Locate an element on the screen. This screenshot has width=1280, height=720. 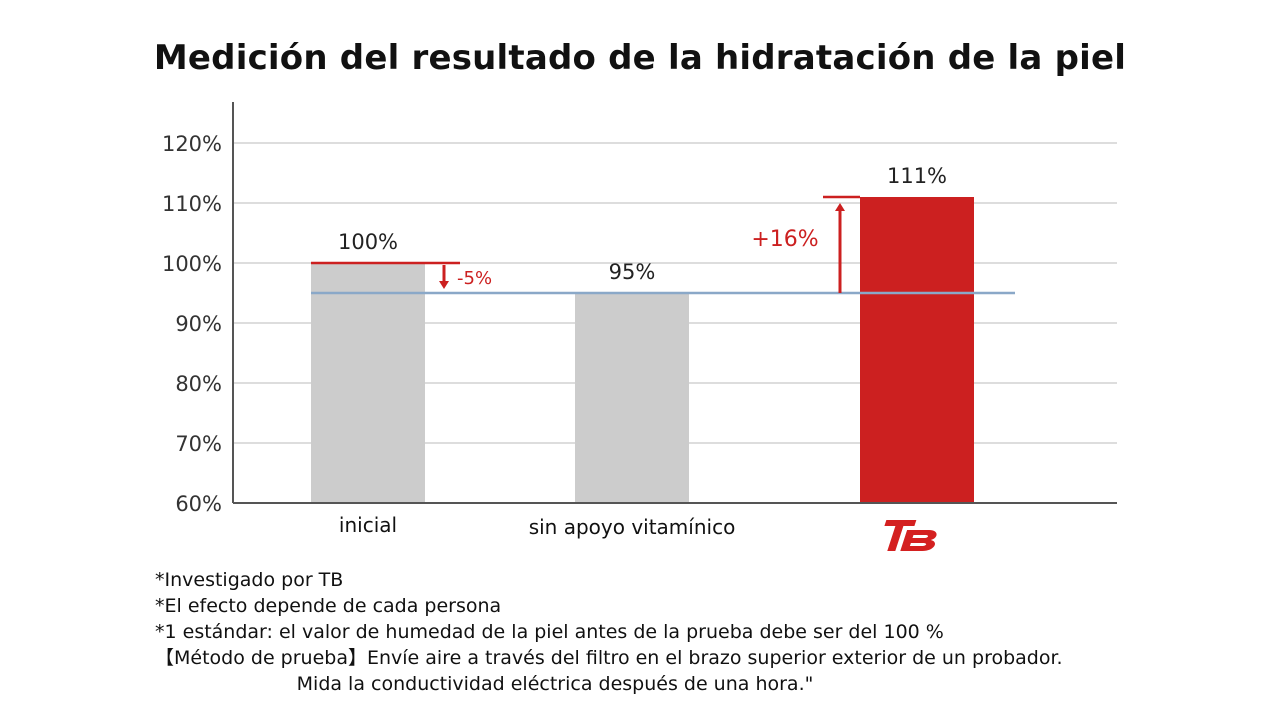
x-tick-label: inicial is located at coordinates (368, 525).